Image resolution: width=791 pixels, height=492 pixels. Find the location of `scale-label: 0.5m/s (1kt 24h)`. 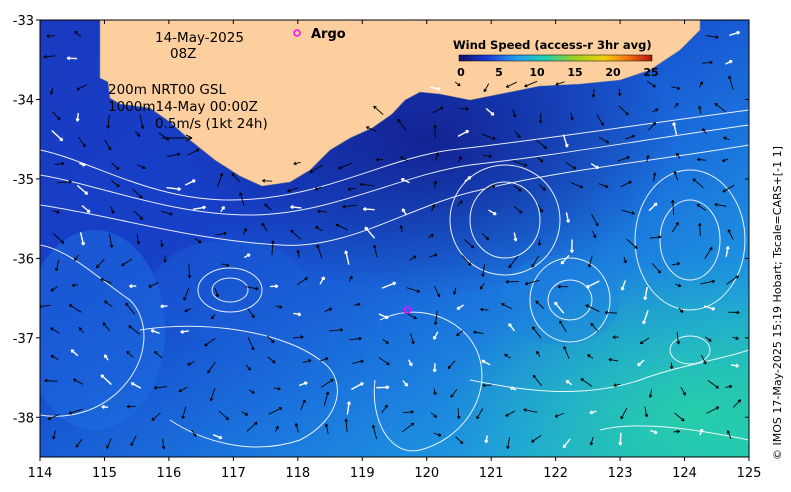

scale-label: 0.5m/s (1kt 24h) is located at coordinates (211, 124).